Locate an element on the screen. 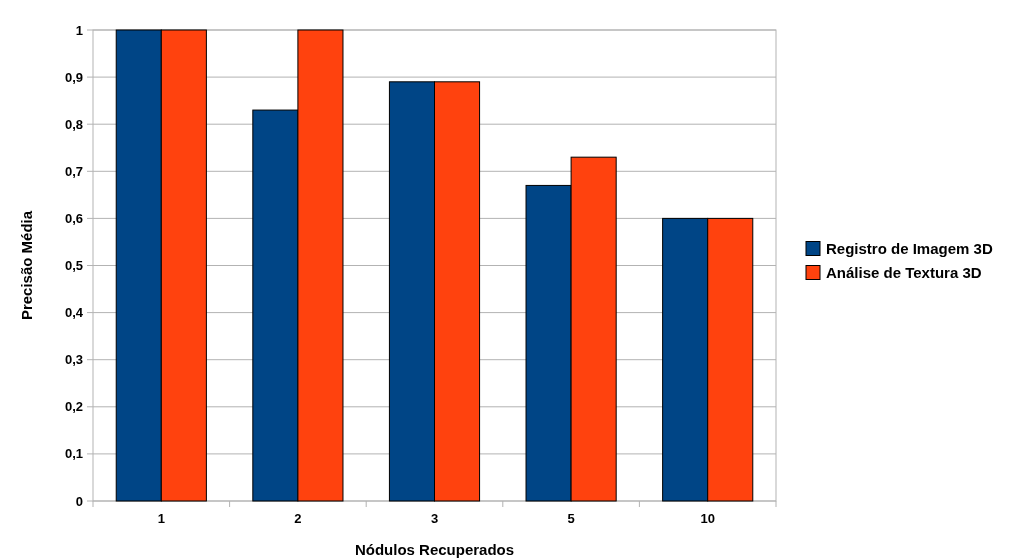 The height and width of the screenshot is (559, 1036). y-tick-label: 0 is located at coordinates (79, 501).